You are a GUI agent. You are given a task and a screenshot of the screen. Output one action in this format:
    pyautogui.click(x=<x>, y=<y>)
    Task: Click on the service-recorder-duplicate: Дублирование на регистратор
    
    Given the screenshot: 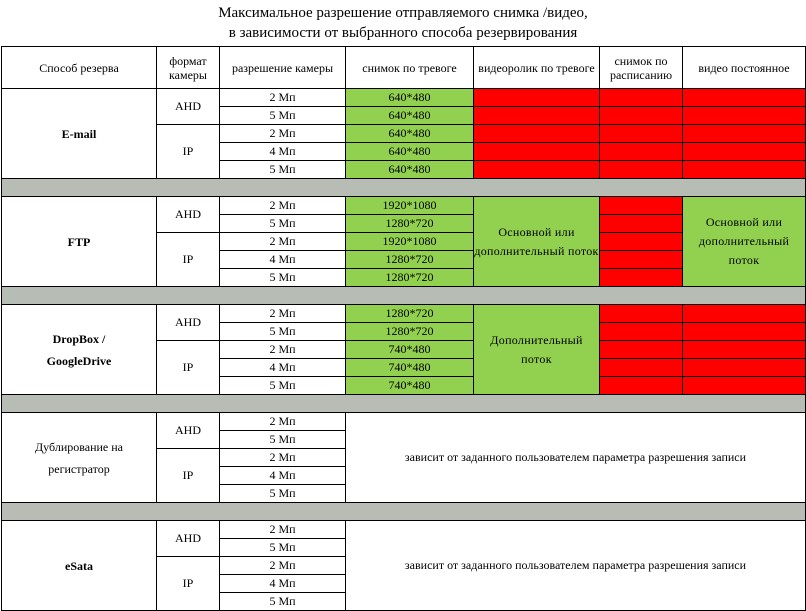 What is the action you would take?
    pyautogui.click(x=79, y=457)
    